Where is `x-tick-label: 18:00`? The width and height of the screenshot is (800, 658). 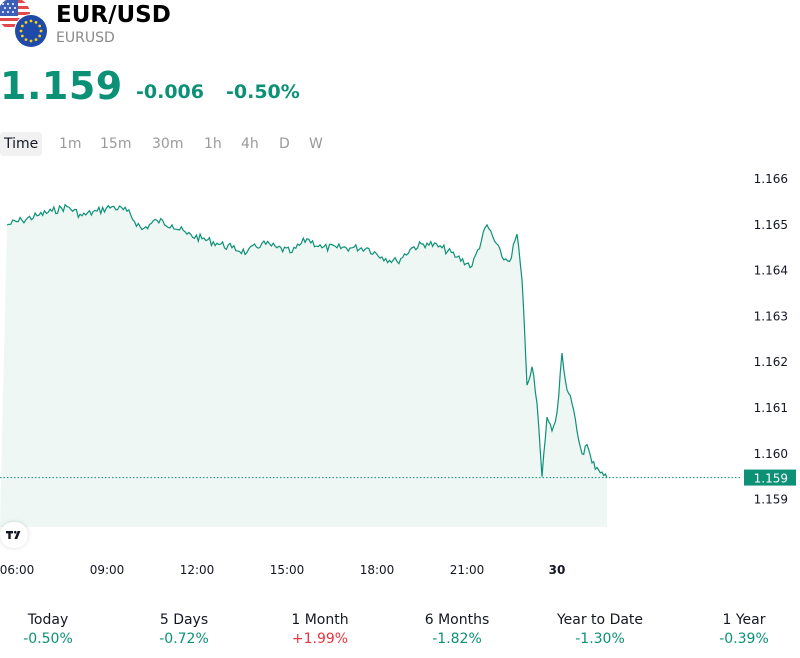
x-tick-label: 18:00 is located at coordinates (377, 570).